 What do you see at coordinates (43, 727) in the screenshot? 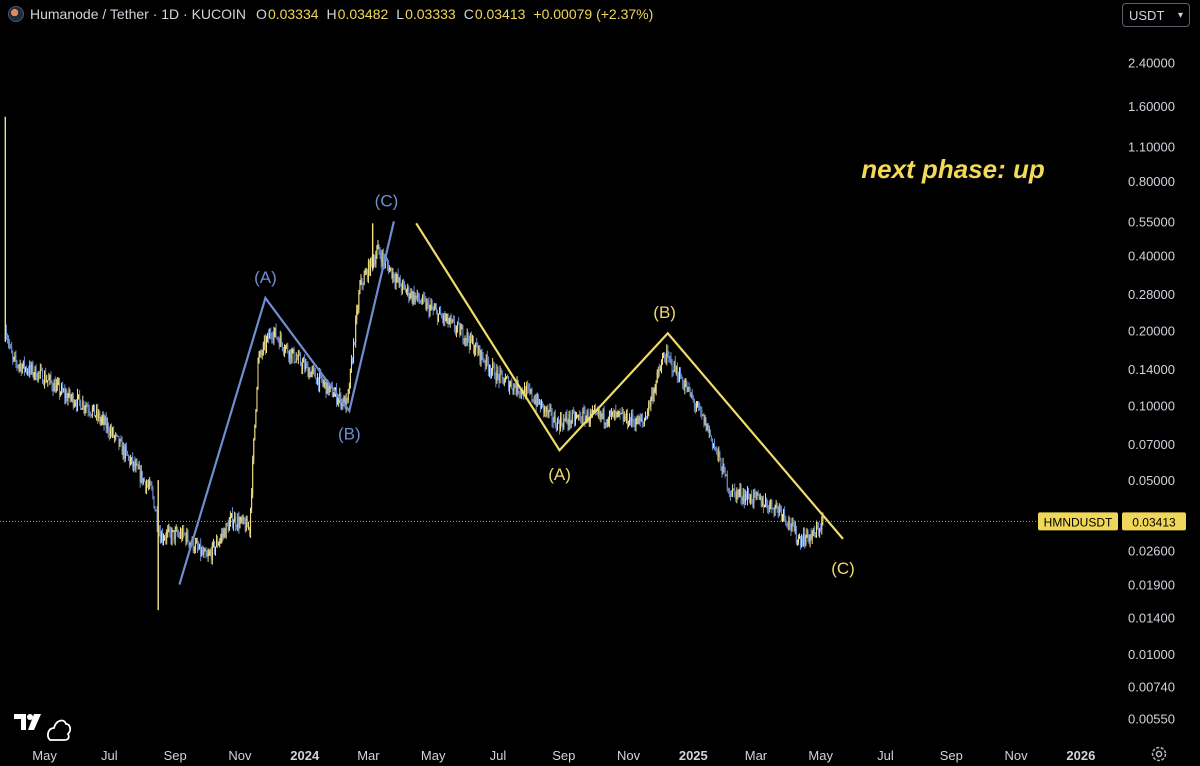
I see `tradingview-logo-icon` at bounding box center [43, 727].